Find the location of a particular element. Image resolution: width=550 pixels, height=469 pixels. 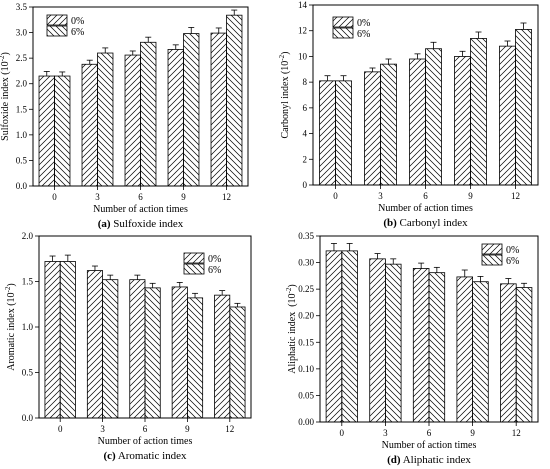

y-tick-label: 2.0 is located at coordinates (22, 84).